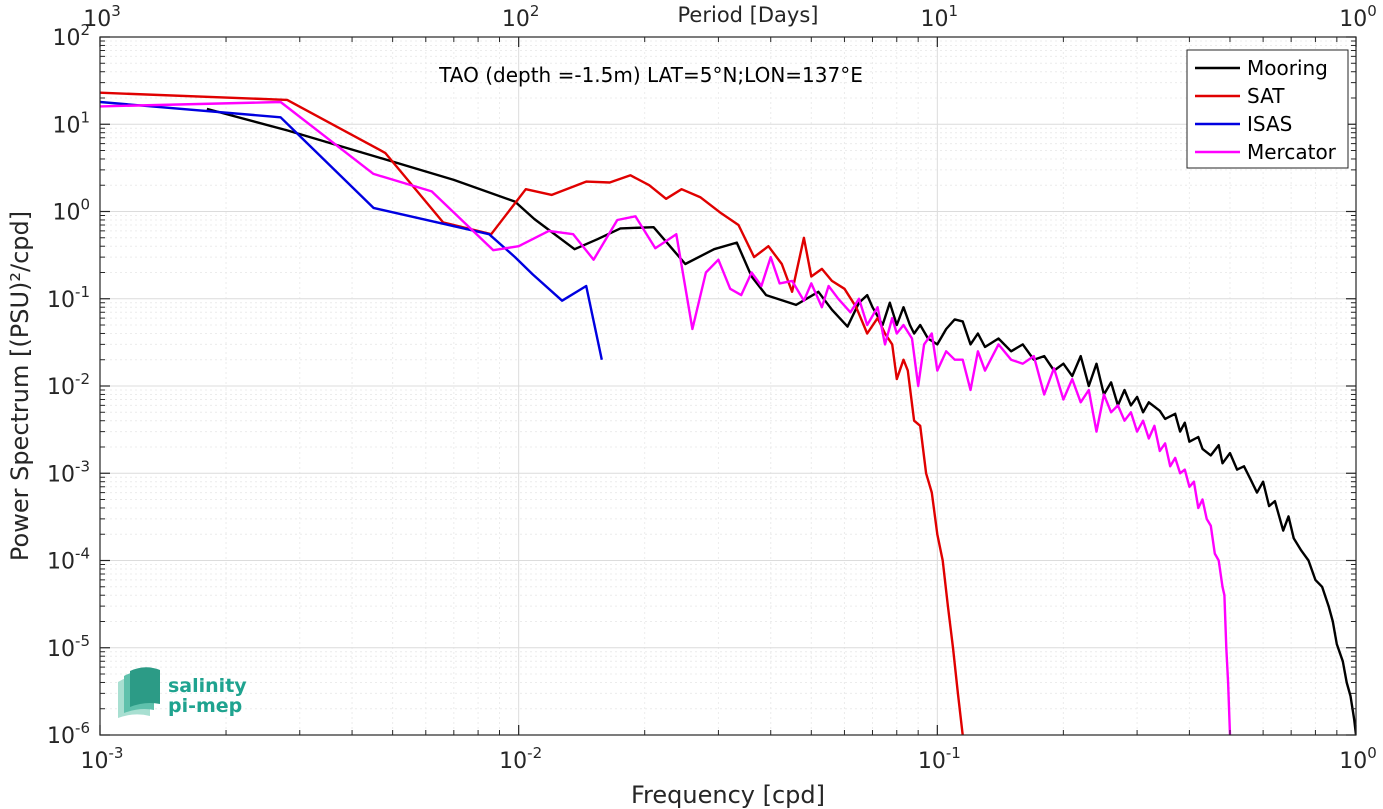  Describe the element at coordinates (102, 759) in the screenshot. I see `x-tick-label: 10⁻³` at that location.